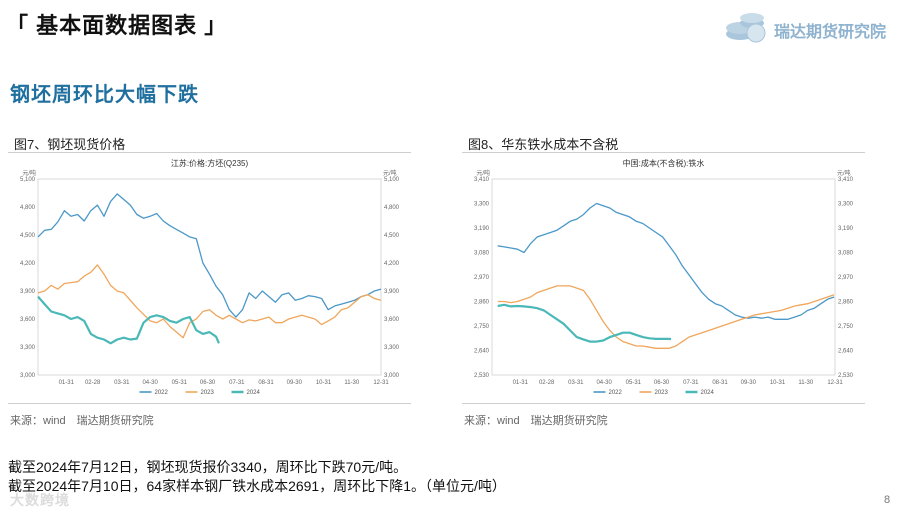 This screenshot has height=513, width=900. Describe the element at coordinates (846, 303) in the screenshot. I see `y-tick-label-right: 2,860` at that location.